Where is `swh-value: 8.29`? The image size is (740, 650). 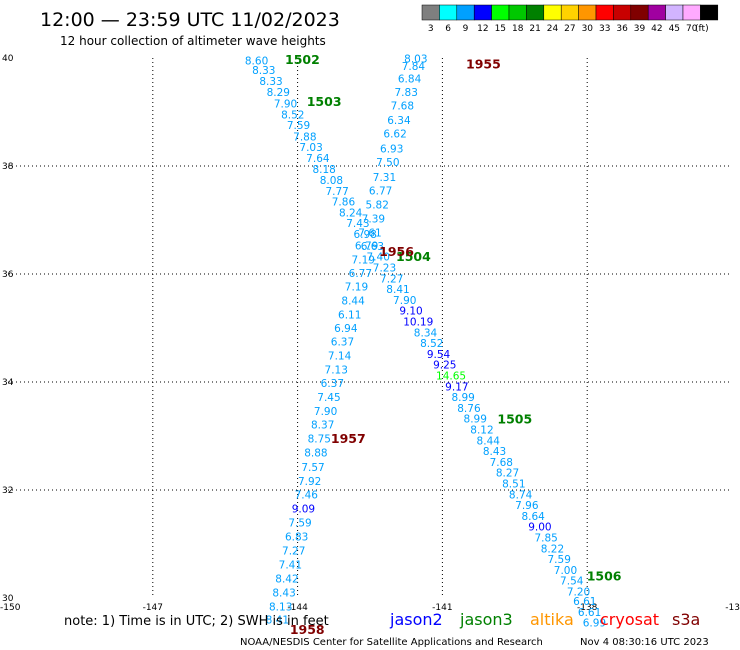 swh-value: 8.29 is located at coordinates (278, 93).